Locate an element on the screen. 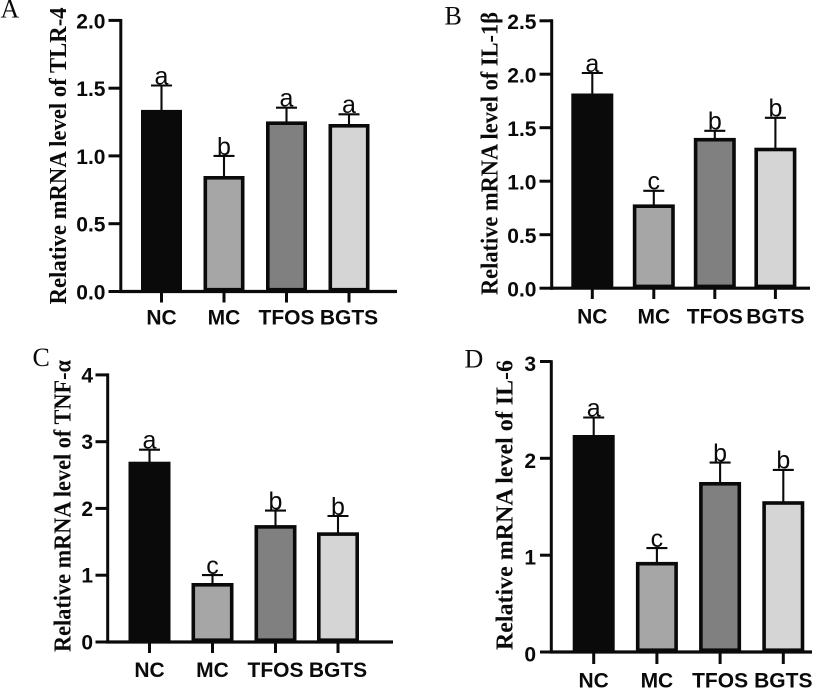 The height and width of the screenshot is (690, 828). svg-text: Relative mRNA level of IL-1β is located at coordinates (491, 153).